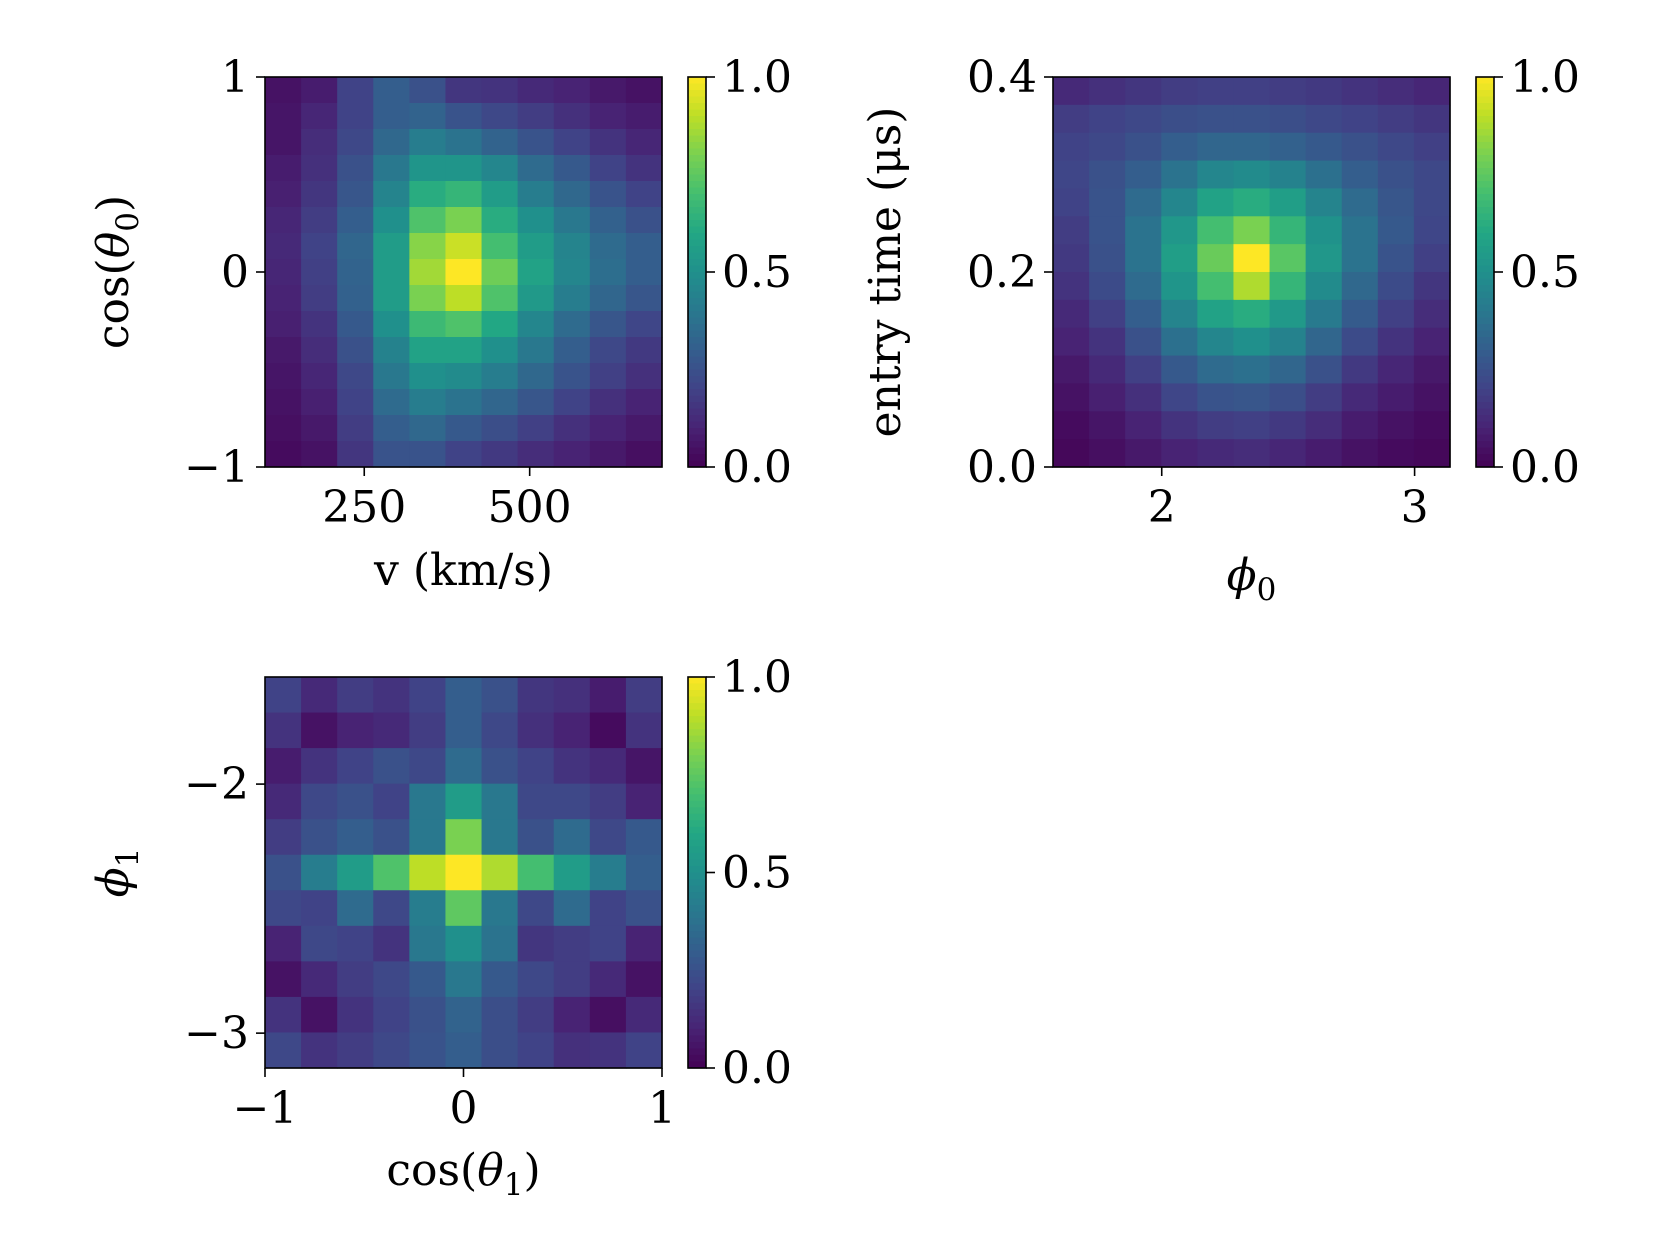 The height and width of the screenshot is (1246, 1661). What do you see at coordinates (235, 272) in the screenshot?
I see `y-tick-label: 0` at bounding box center [235, 272].